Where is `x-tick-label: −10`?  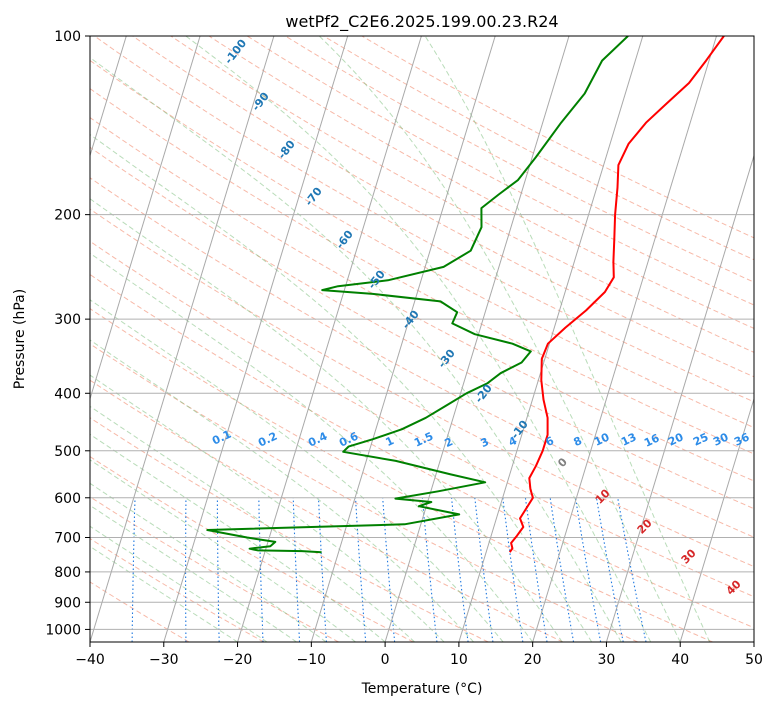
x-tick-label: −10 is located at coordinates (312, 660).